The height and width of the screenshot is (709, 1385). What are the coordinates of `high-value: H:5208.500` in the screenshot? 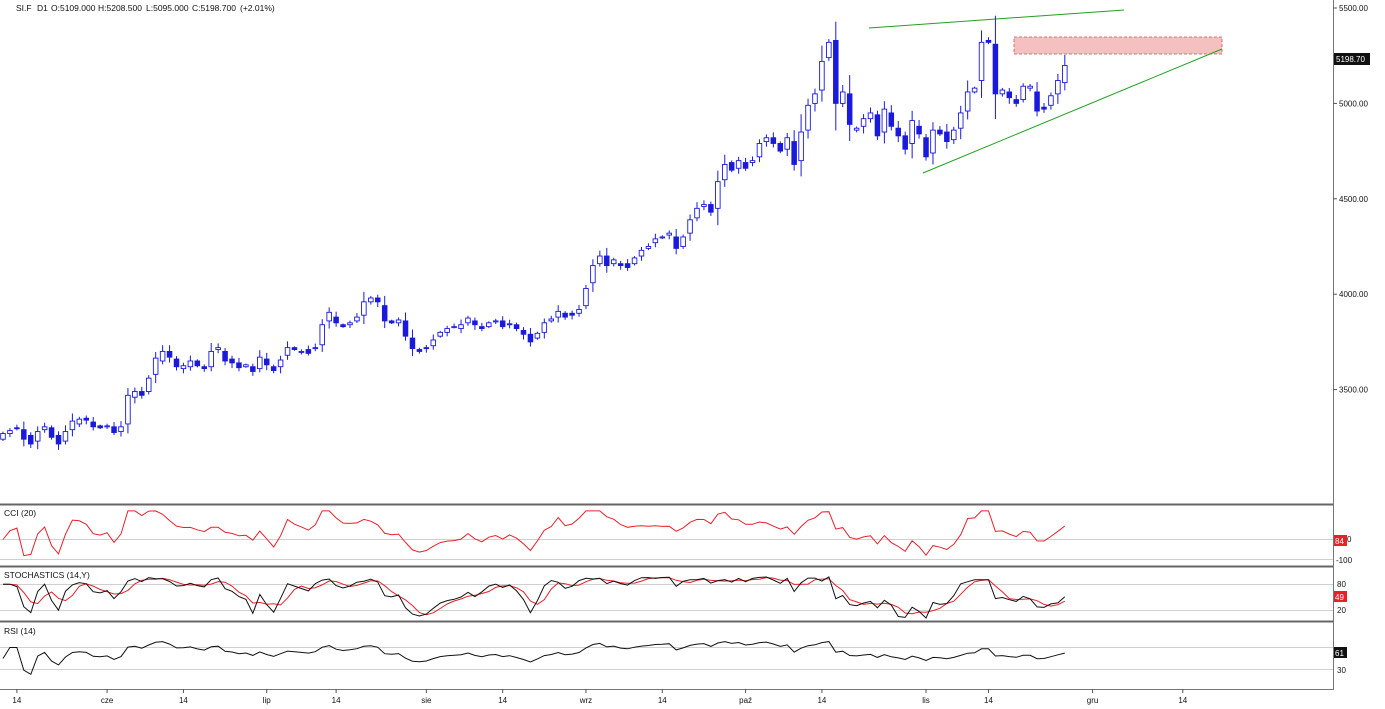 It's located at (120, 8).